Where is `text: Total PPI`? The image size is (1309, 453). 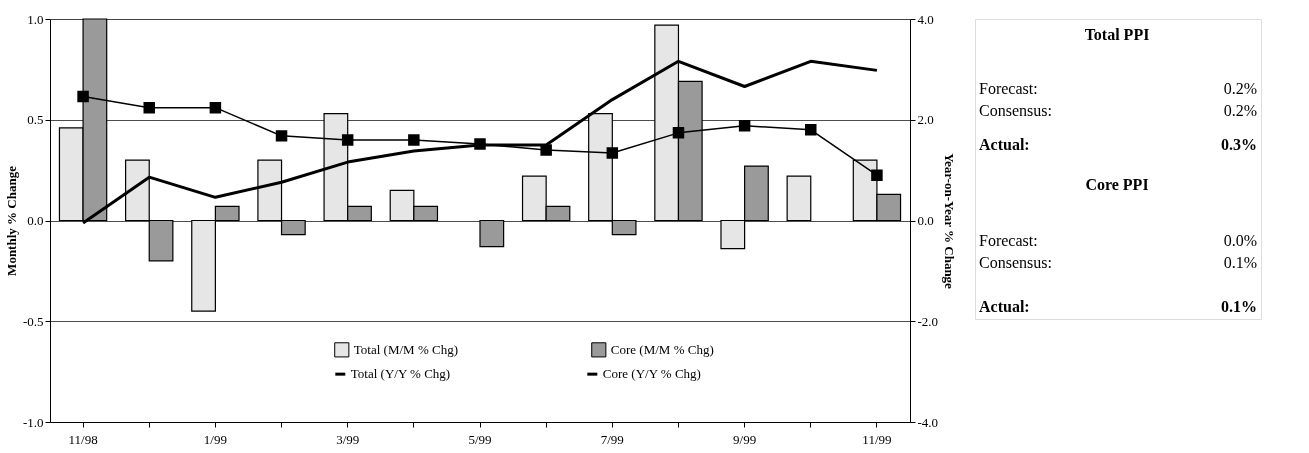 text: Total PPI is located at coordinates (1117, 34).